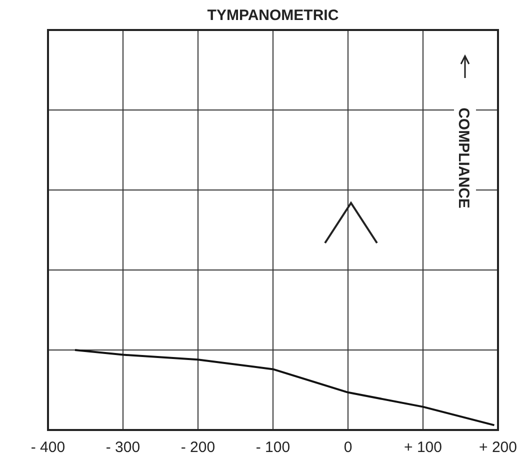 The width and height of the screenshot is (527, 457). I want to click on x-tick-label: 0, so click(348, 447).